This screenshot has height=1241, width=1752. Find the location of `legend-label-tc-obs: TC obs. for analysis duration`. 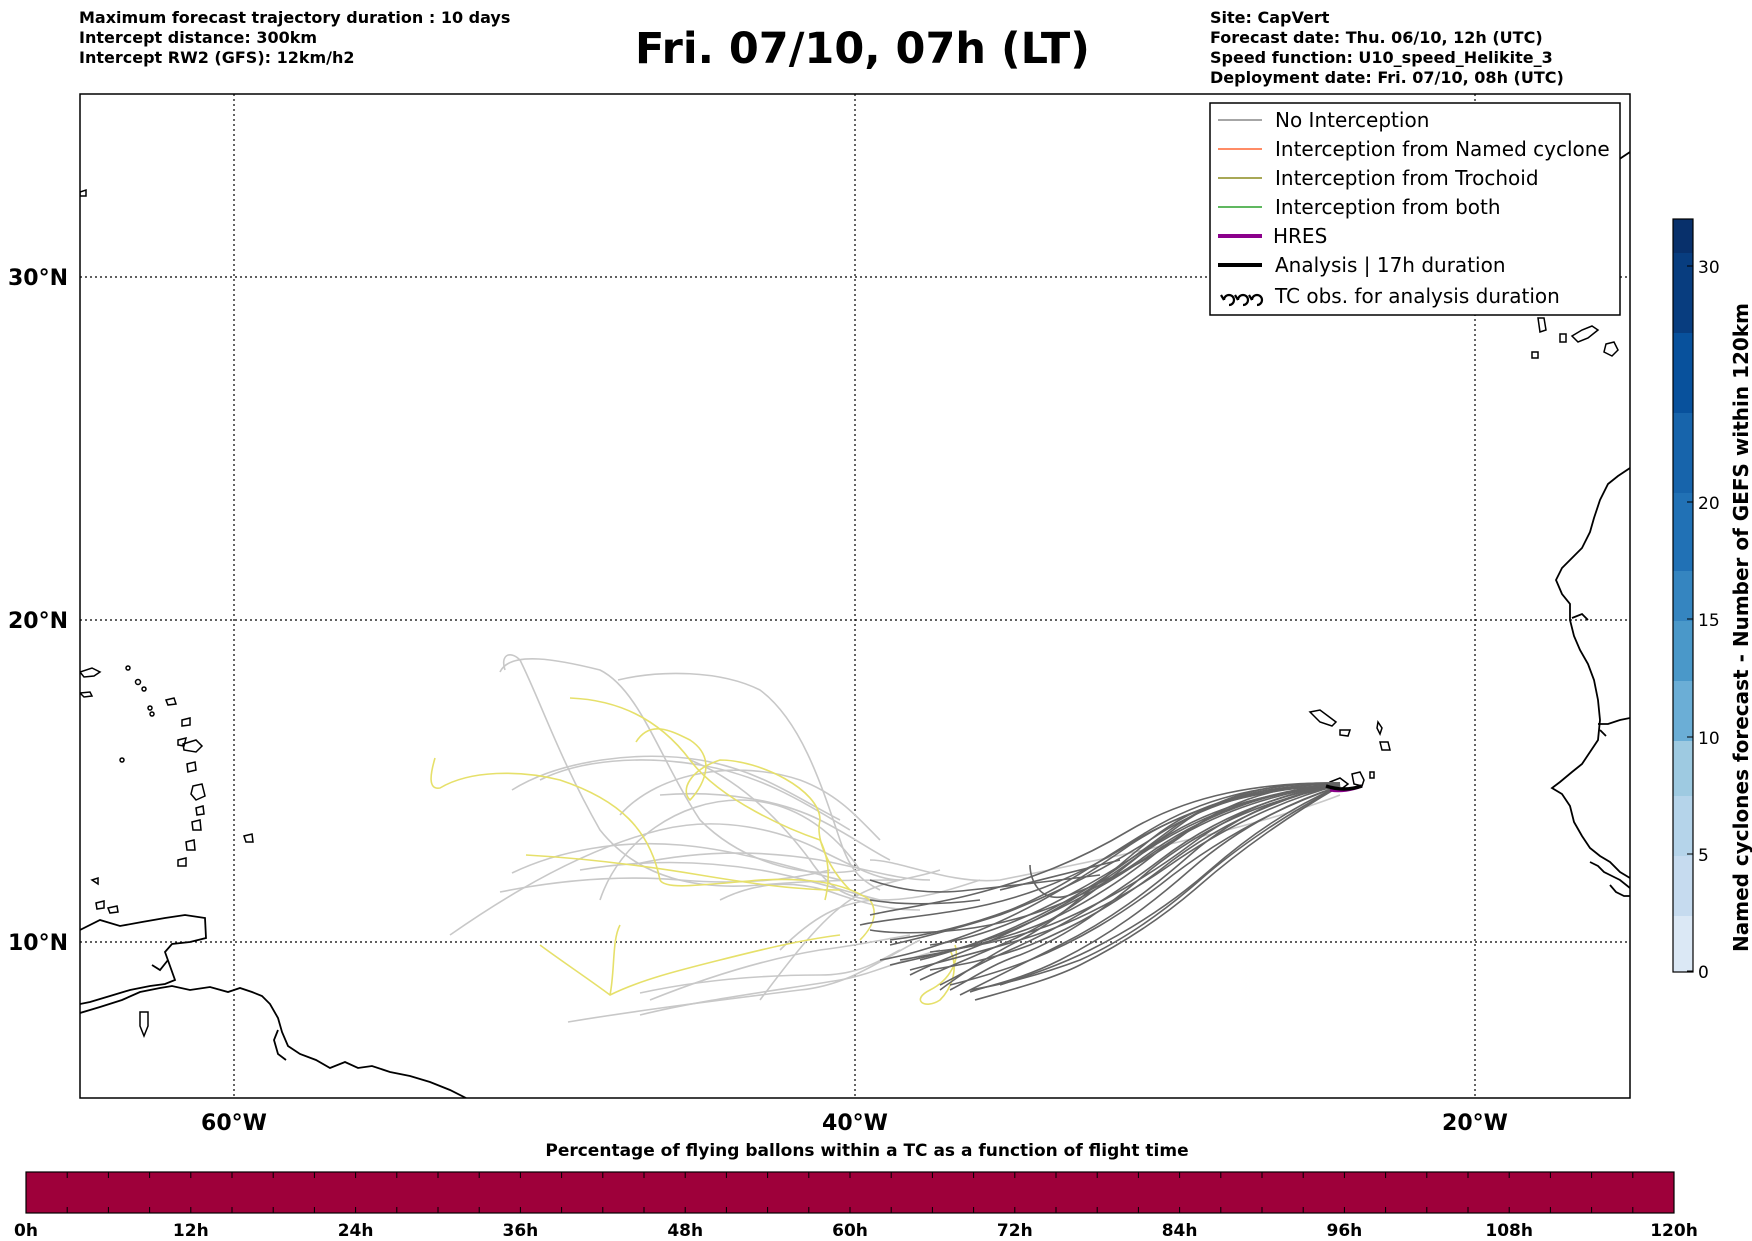

legend-label-tc-obs: TC obs. for analysis duration is located at coordinates (1417, 296).